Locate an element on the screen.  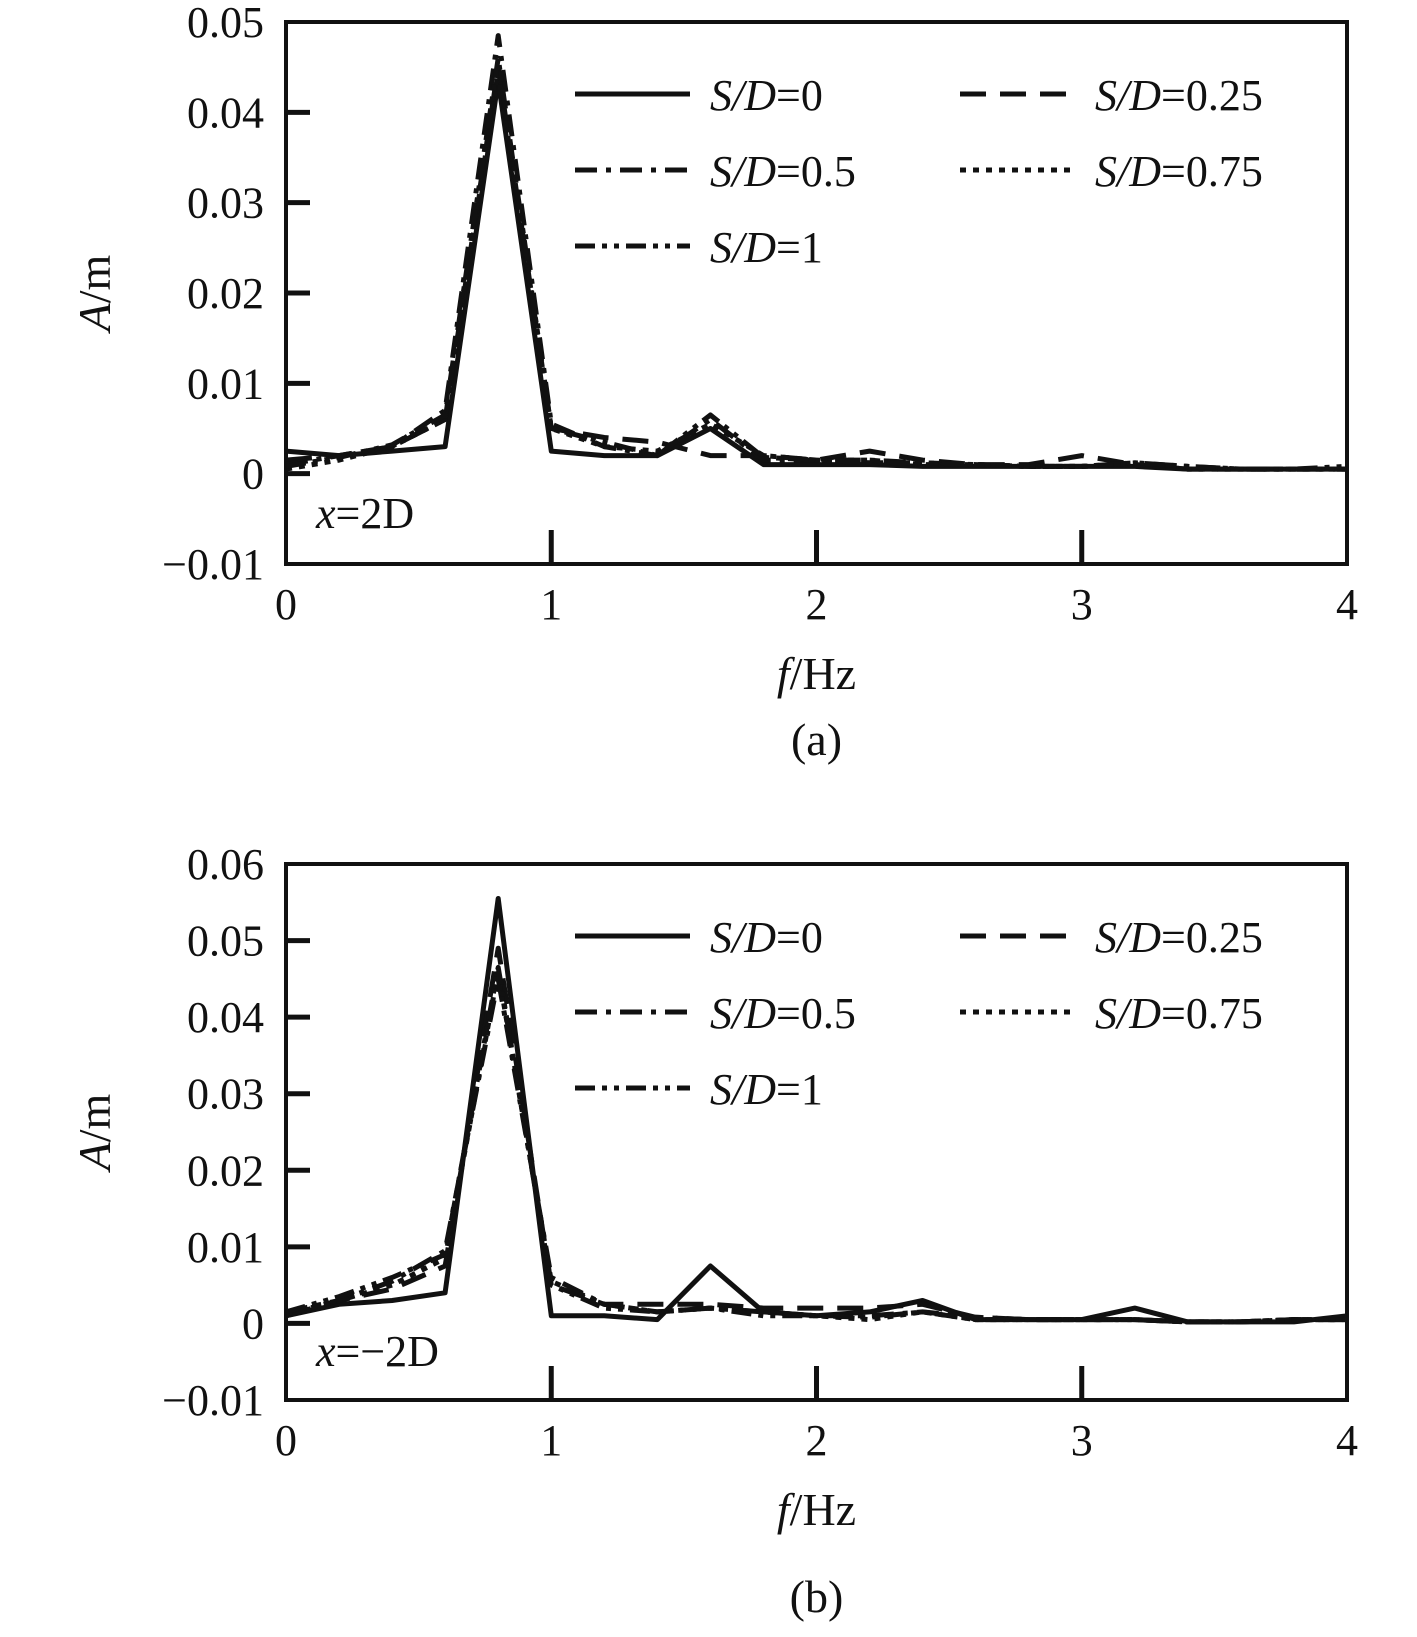
y-tick-label: 0.06 is located at coordinates (225, 864).